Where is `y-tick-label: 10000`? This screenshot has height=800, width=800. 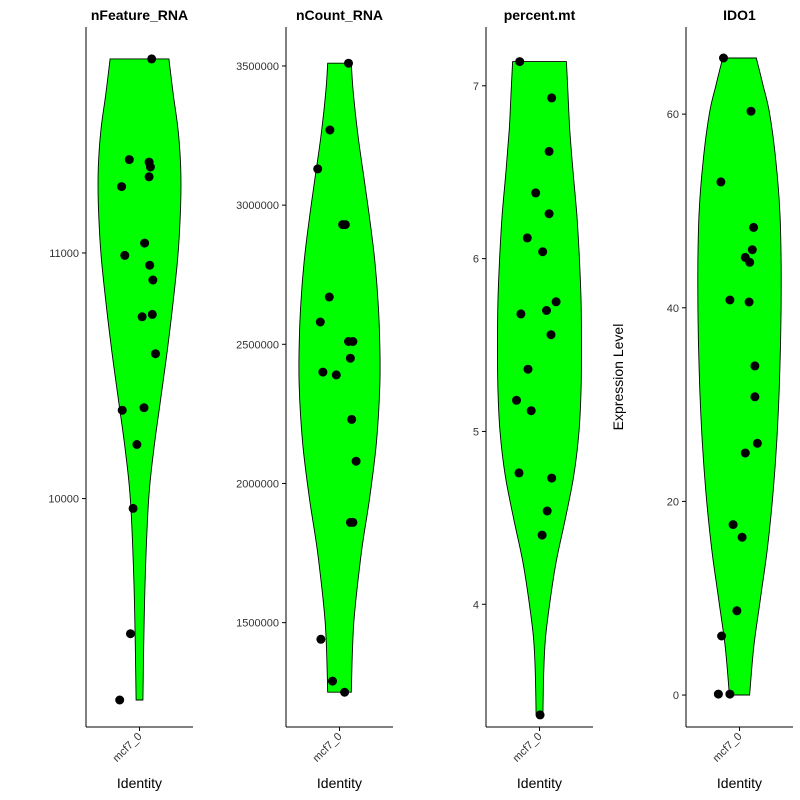
y-tick-label: 10000 is located at coordinates (63, 500).